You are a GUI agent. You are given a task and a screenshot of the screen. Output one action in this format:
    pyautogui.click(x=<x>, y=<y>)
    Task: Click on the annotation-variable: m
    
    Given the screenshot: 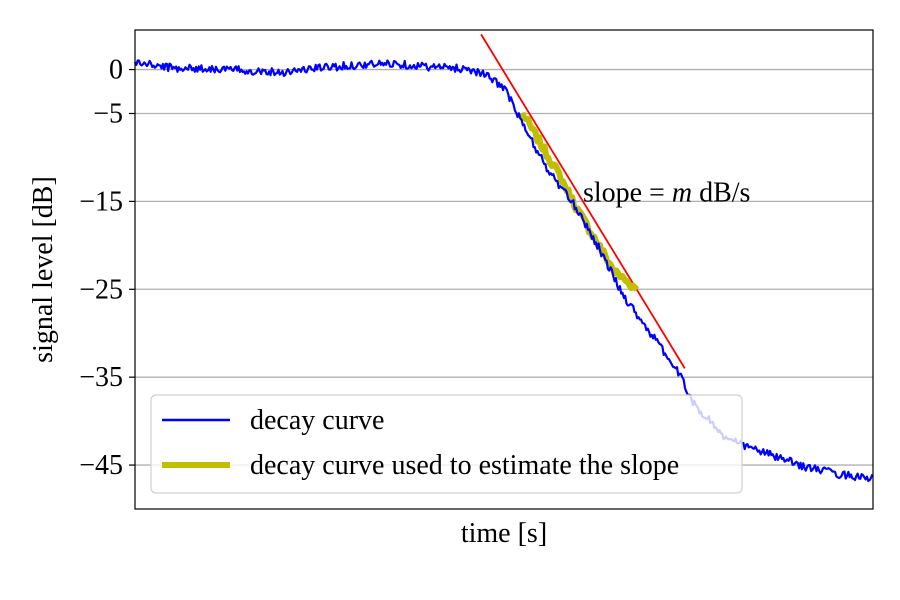 What is the action you would take?
    pyautogui.click(x=682, y=193)
    